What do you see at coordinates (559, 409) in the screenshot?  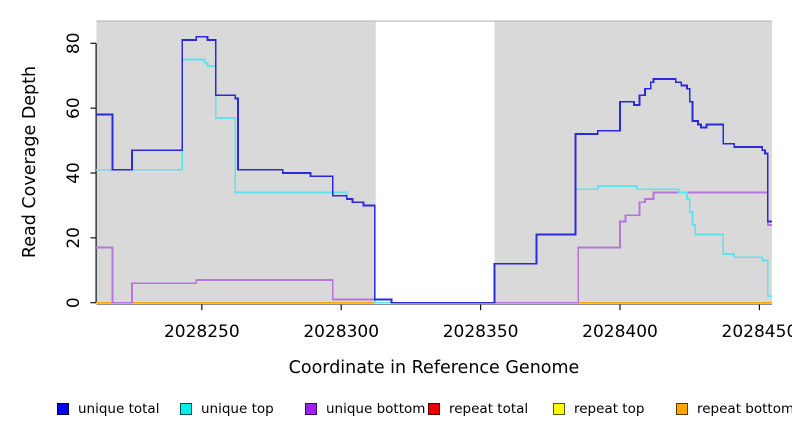 I see `legend-swatch-repeat-top` at bounding box center [559, 409].